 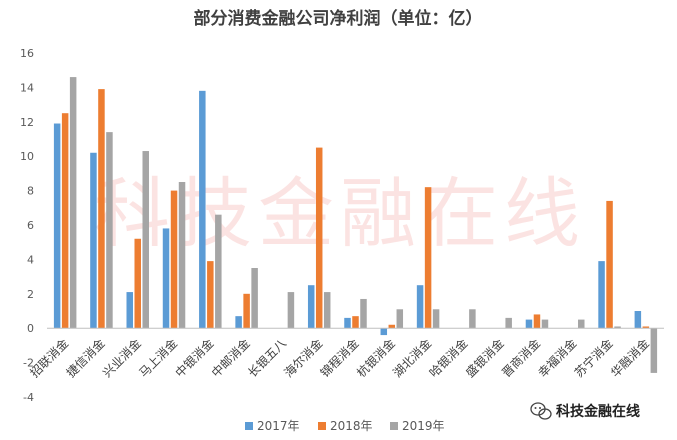 I want to click on y-tick-label: 6, so click(x=30, y=225).